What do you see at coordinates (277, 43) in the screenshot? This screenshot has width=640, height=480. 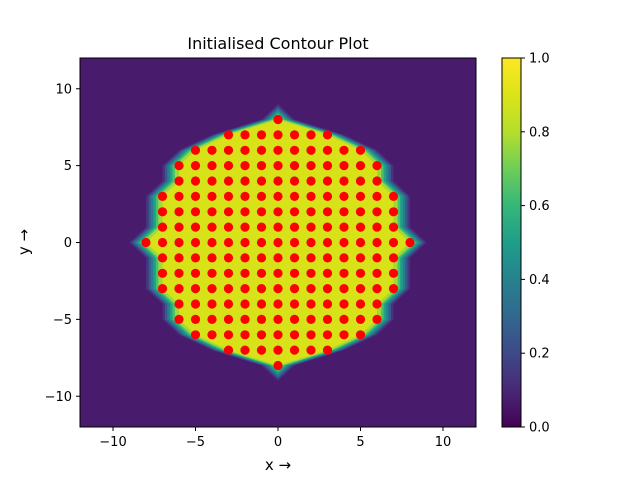 I see `chart-title: Initialised Contour Plot` at bounding box center [277, 43].